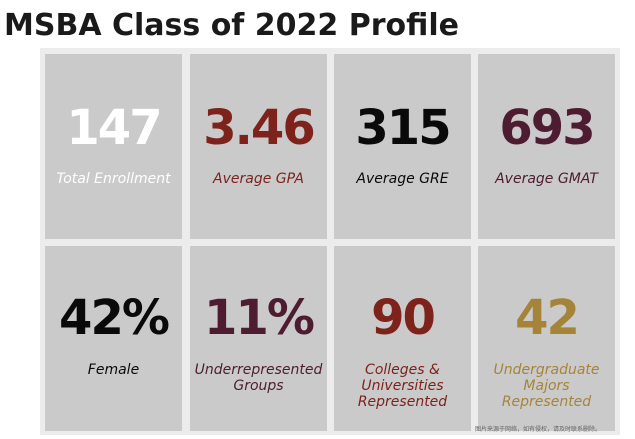 The width and height of the screenshot is (635, 439). I want to click on stat-tile-total-enrollment: 147 Total Enrollment, so click(113, 146).